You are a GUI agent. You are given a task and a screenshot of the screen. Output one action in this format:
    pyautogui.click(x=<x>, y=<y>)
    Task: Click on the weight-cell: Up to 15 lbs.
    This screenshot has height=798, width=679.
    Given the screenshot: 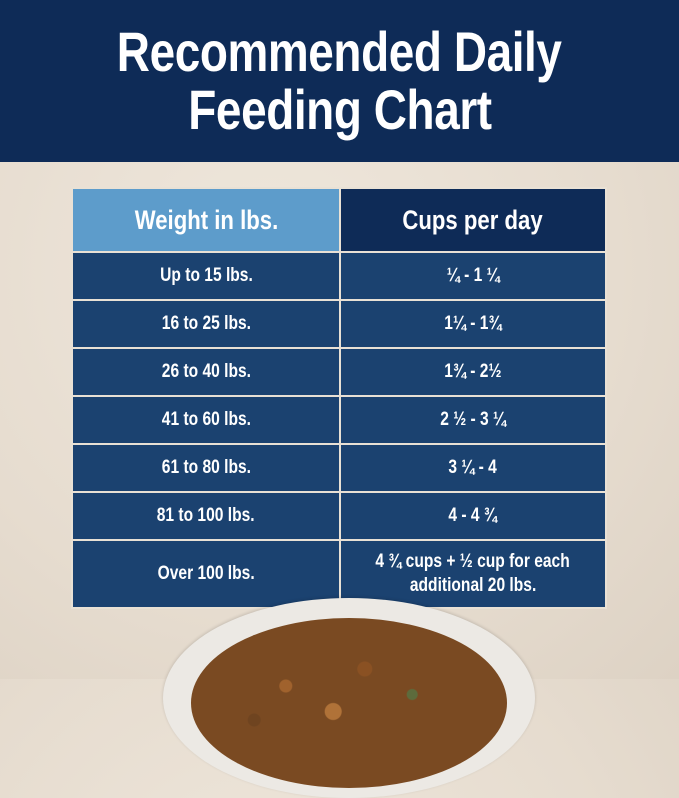 What is the action you would take?
    pyautogui.click(x=206, y=276)
    